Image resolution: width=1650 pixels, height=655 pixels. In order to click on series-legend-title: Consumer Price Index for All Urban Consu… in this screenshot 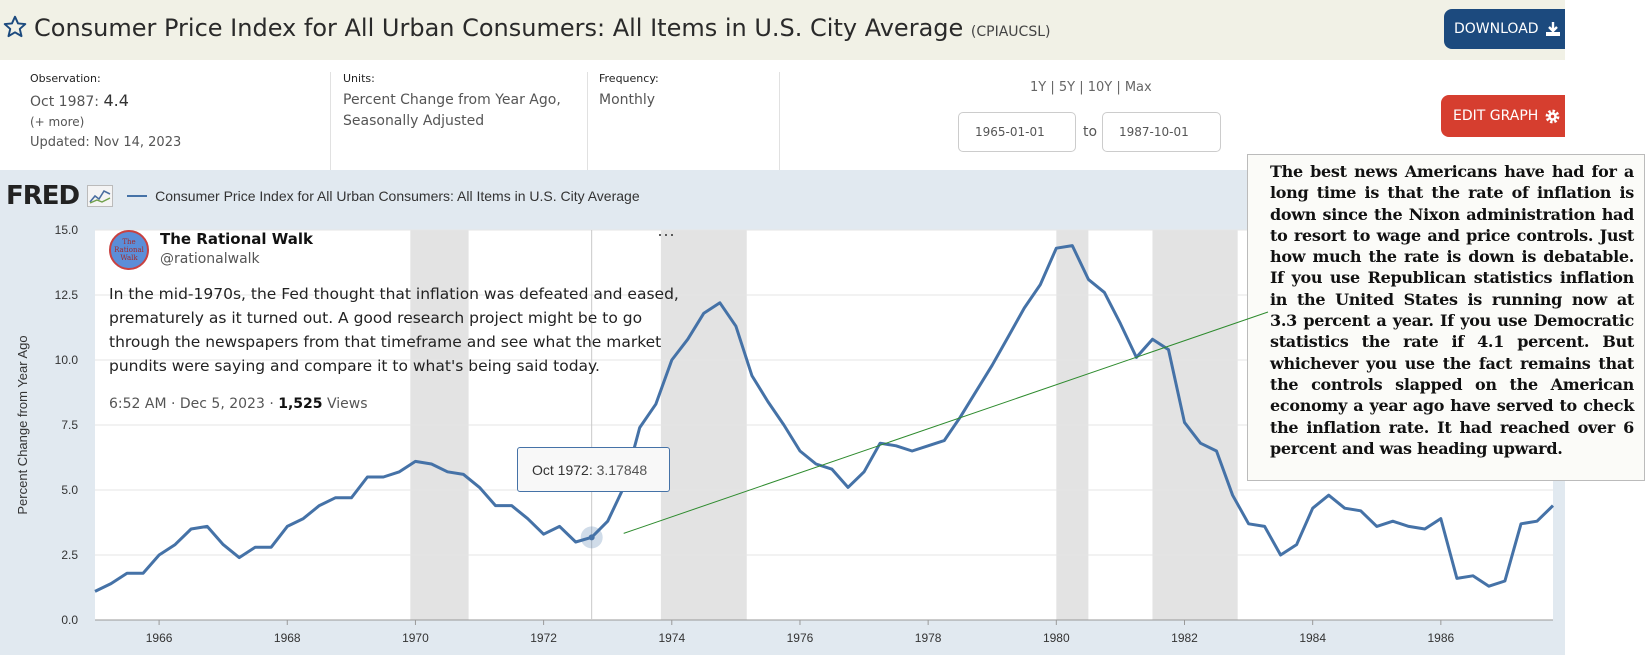, I will do `click(397, 196)`.